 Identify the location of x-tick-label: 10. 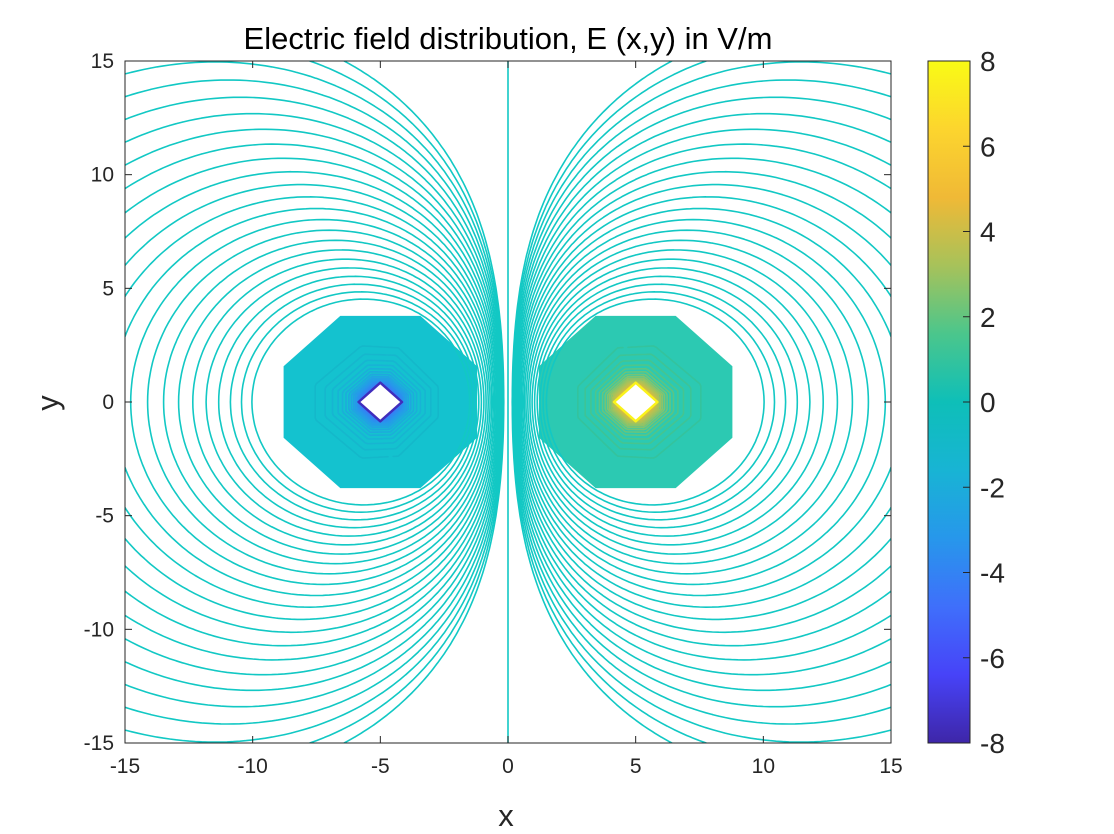
(763, 766).